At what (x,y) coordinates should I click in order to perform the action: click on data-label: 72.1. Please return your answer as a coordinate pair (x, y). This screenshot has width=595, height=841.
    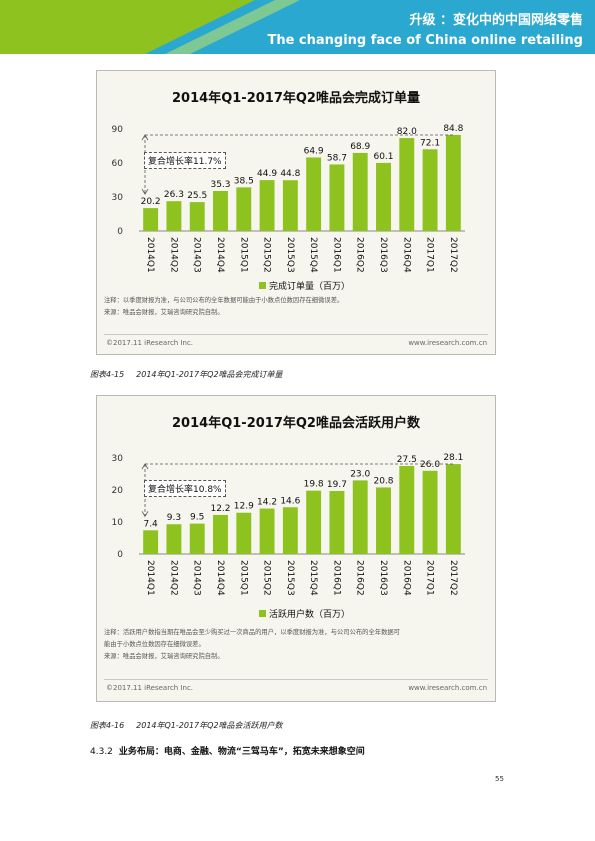
    Looking at the image, I should click on (430, 143).